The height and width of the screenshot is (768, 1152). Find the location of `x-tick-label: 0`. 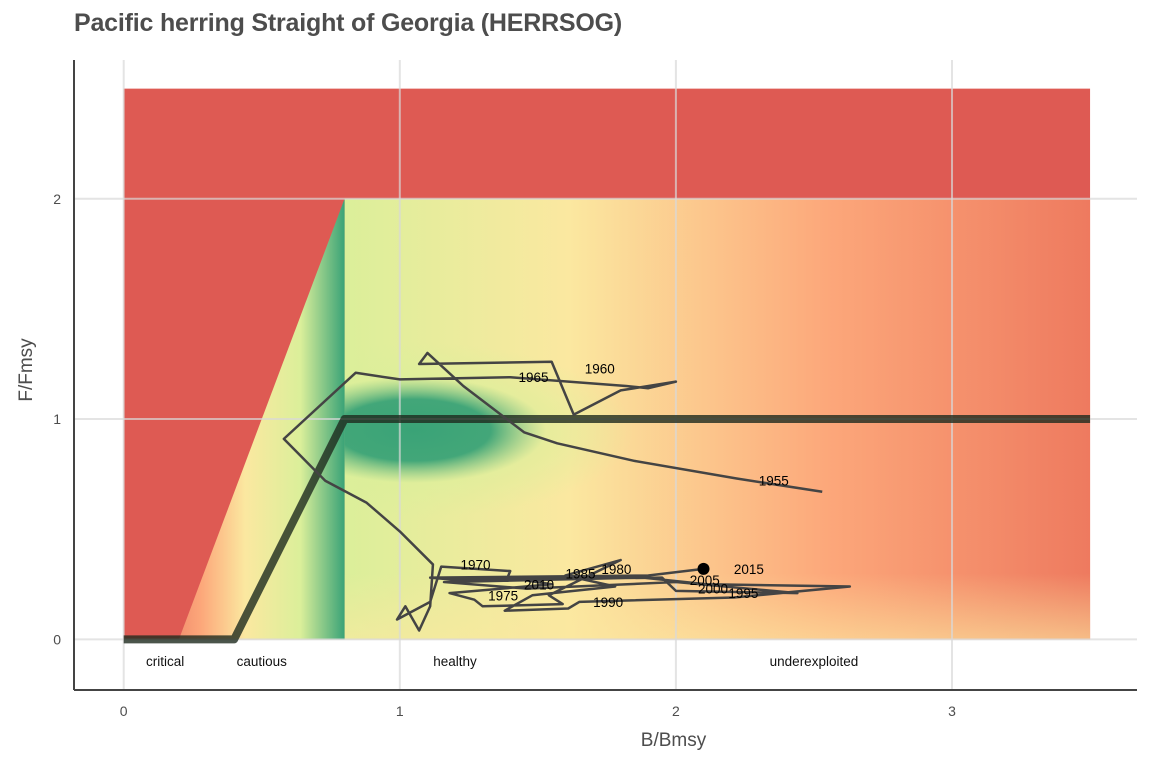

x-tick-label: 0 is located at coordinates (124, 711).